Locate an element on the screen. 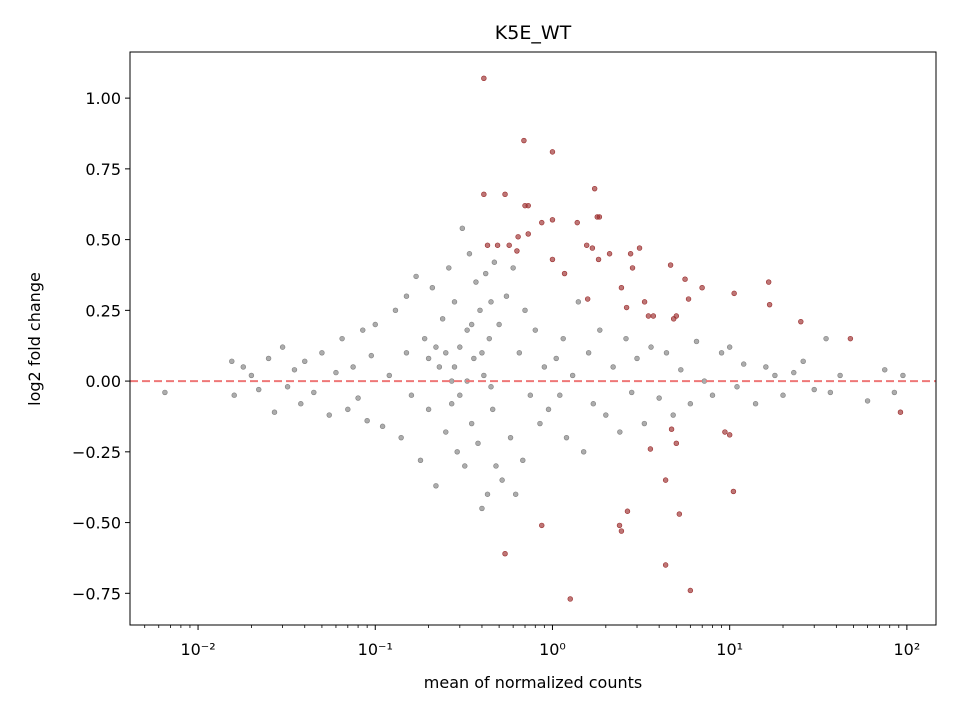  y-tick-label: 1.00 is located at coordinates (103, 98).